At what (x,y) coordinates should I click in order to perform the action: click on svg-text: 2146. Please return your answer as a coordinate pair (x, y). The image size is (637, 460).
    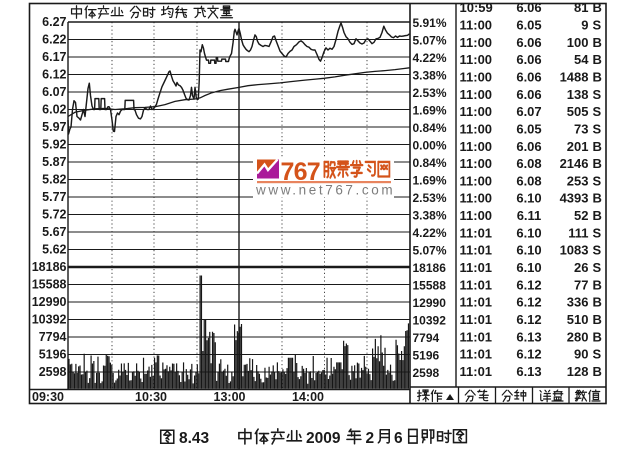
    Looking at the image, I should click on (574, 163).